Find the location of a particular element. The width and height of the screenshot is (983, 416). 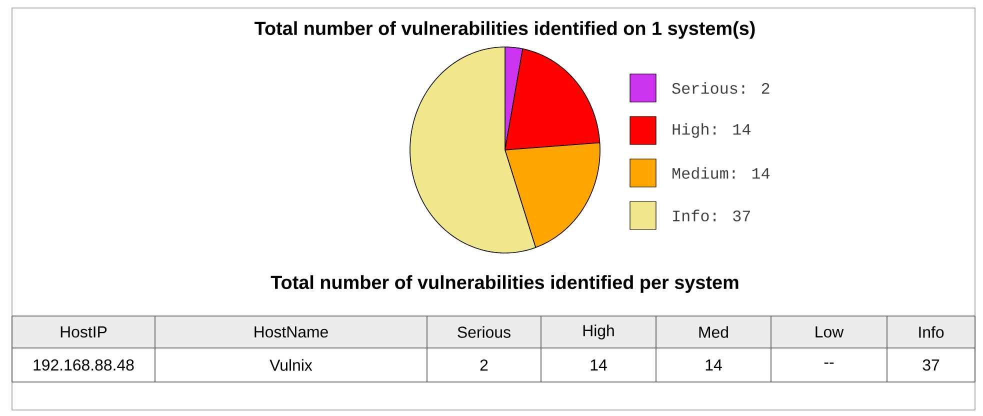

category-label: Low is located at coordinates (830, 332).